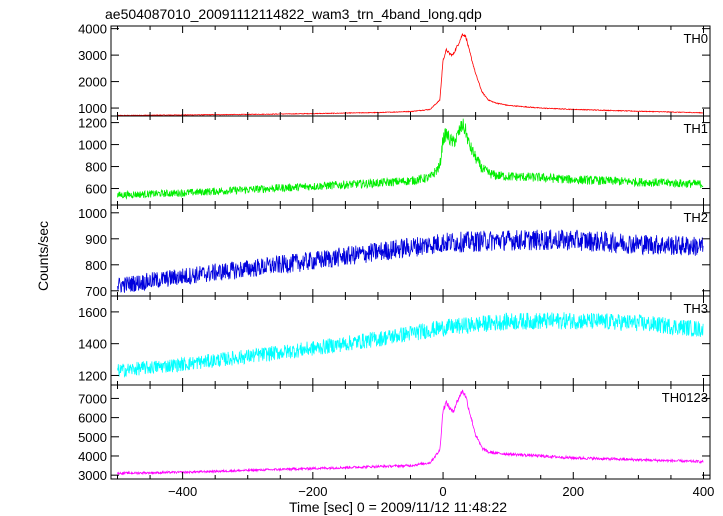 The height and width of the screenshot is (516, 723). I want to click on series-line-th0, so click(410, 74).